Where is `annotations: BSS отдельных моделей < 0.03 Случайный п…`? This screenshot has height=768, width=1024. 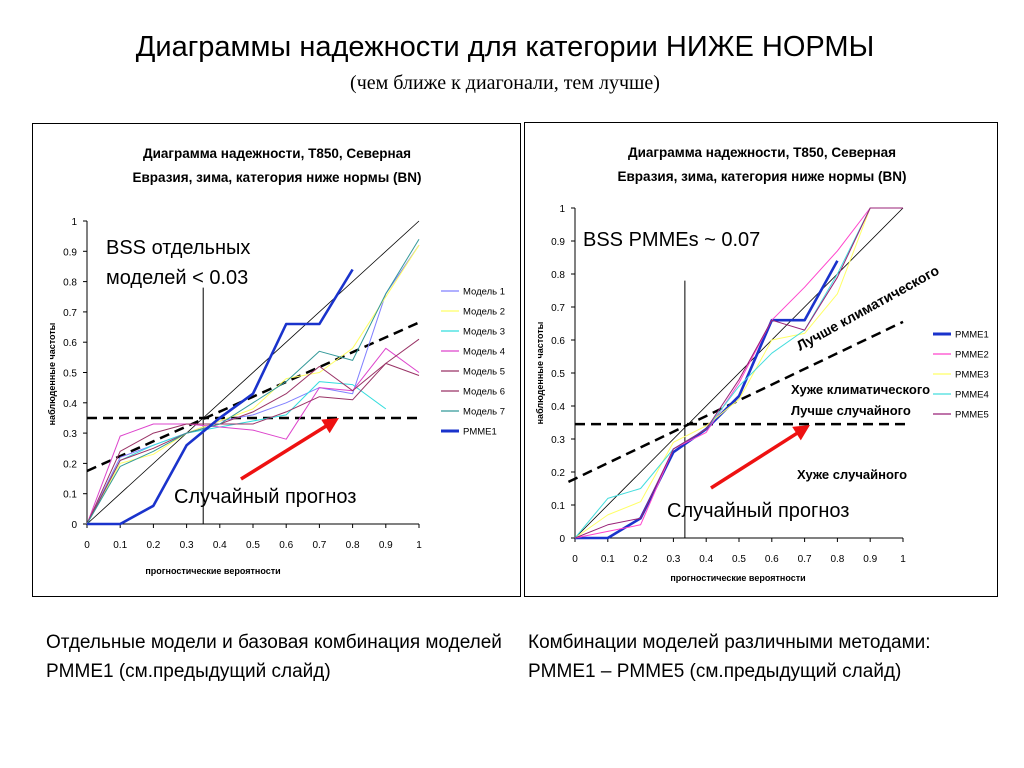
annotations: BSS отдельных моделей < 0.03 Случайный п… is located at coordinates (231, 372).